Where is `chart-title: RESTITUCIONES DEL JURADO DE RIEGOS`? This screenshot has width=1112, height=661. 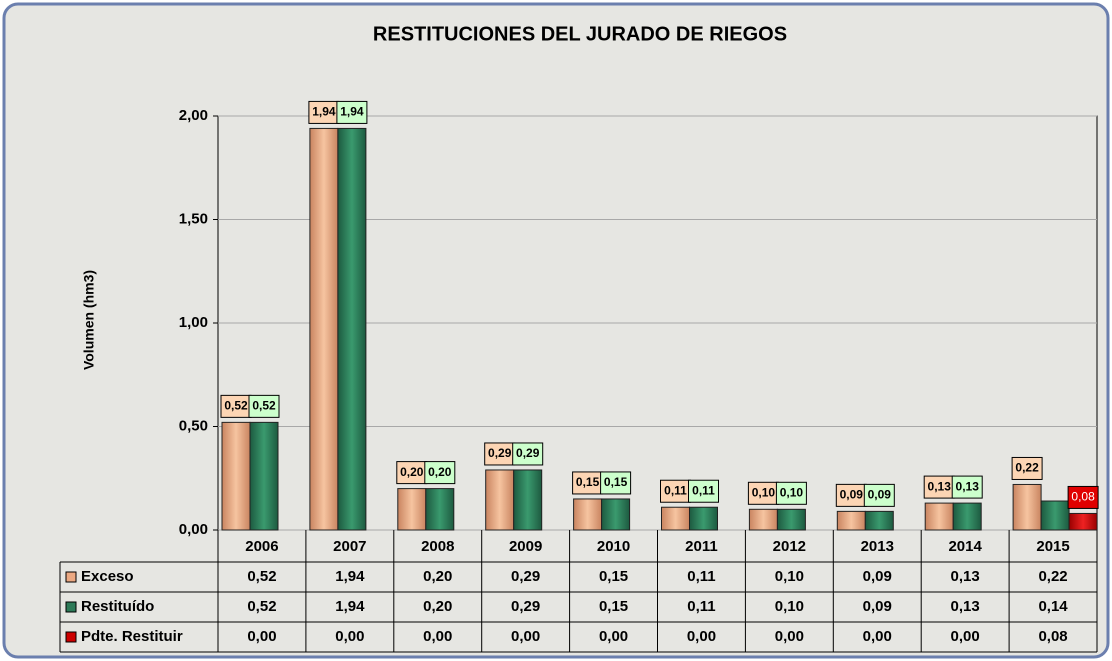
chart-title: RESTITUCIONES DEL JURADO DE RIEGOS is located at coordinates (580, 34).